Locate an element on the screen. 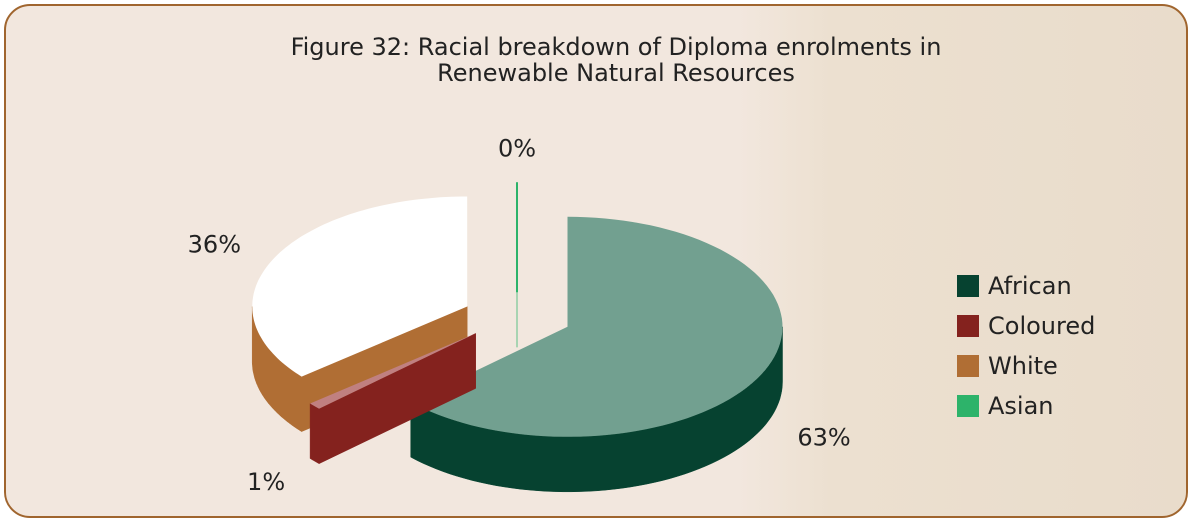 Image resolution: width=1192 pixels, height=522 pixels. legend-label: White is located at coordinates (1023, 366).